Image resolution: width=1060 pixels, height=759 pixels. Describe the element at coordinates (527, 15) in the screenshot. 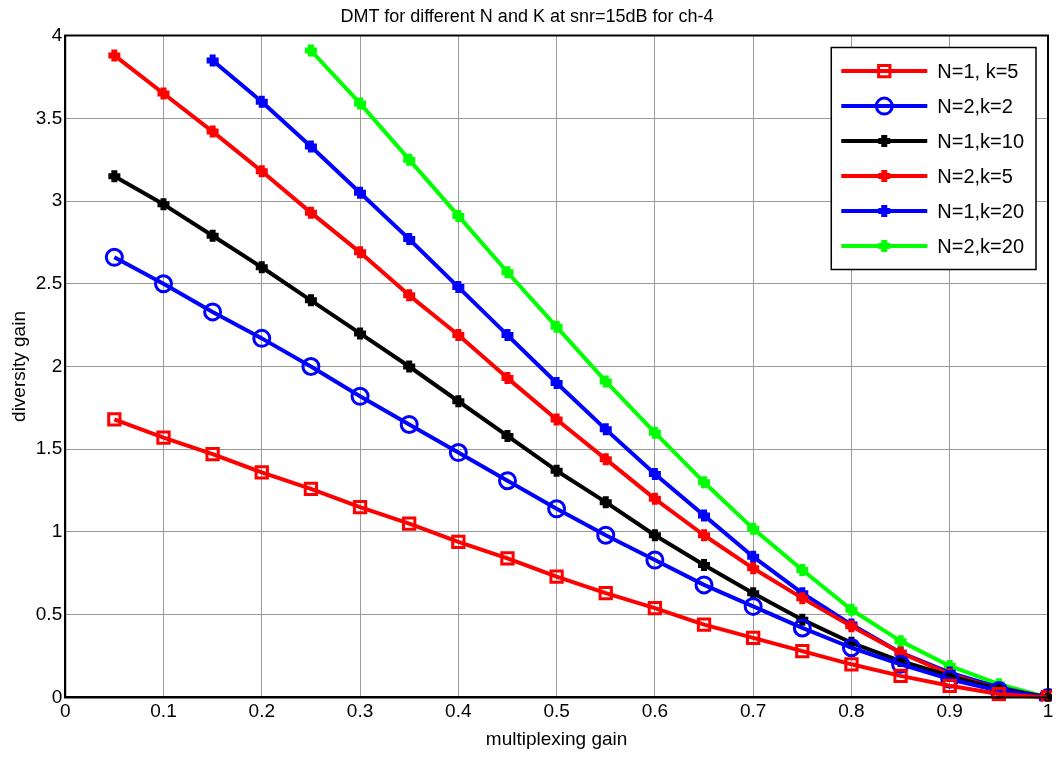

I see `chart-title: DMT for different N and K at snr=15dB for ch-4` at that location.